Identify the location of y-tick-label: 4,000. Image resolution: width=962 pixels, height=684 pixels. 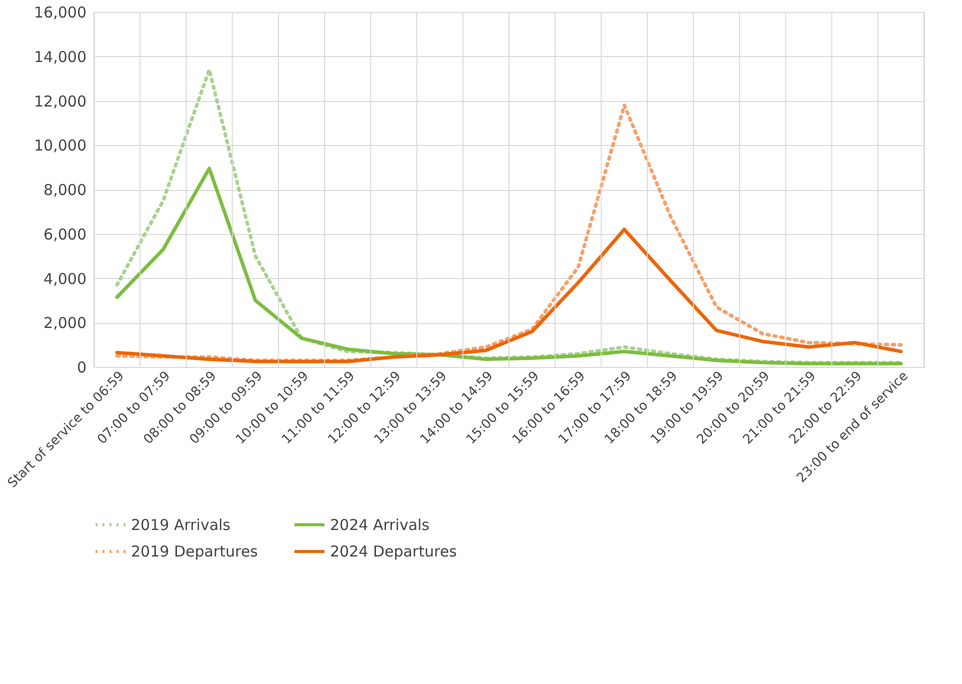
(65, 279).